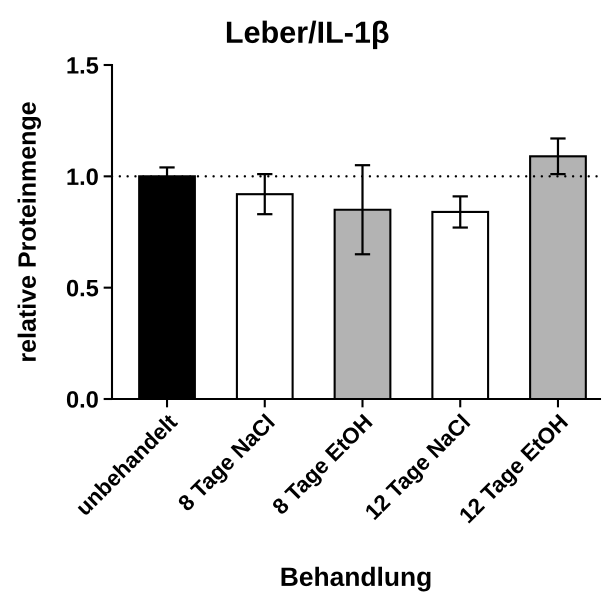 The height and width of the screenshot is (599, 606). What do you see at coordinates (82, 288) in the screenshot?
I see `y-tick-label: 0.5` at bounding box center [82, 288].